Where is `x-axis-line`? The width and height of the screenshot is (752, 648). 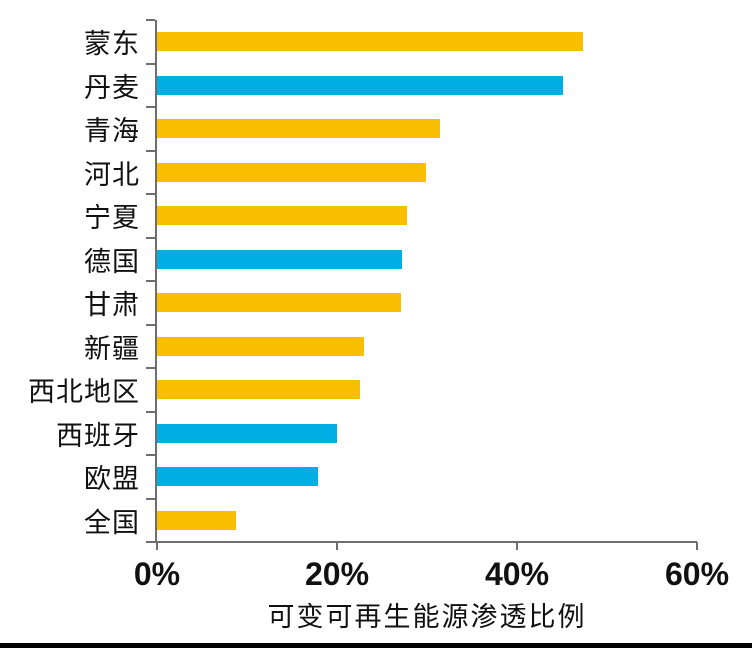 x-axis-line is located at coordinates (421, 542).